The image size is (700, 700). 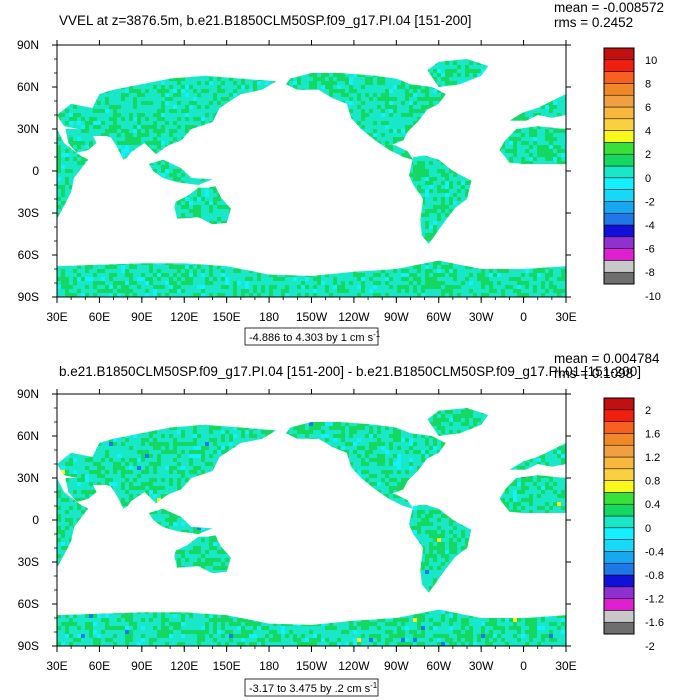 What do you see at coordinates (184, 666) in the screenshot?
I see `panel-2-x-tick-label: 120E` at bounding box center [184, 666].